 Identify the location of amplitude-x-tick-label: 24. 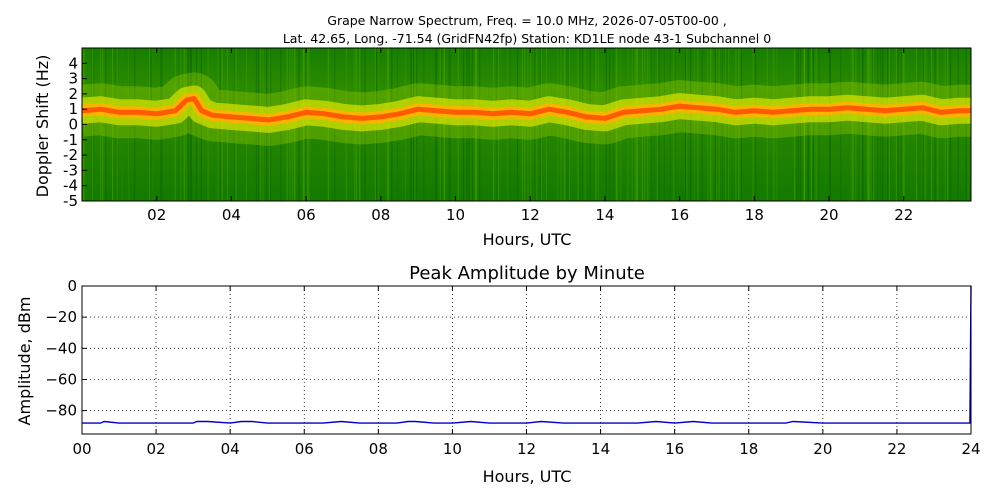
(970, 449).